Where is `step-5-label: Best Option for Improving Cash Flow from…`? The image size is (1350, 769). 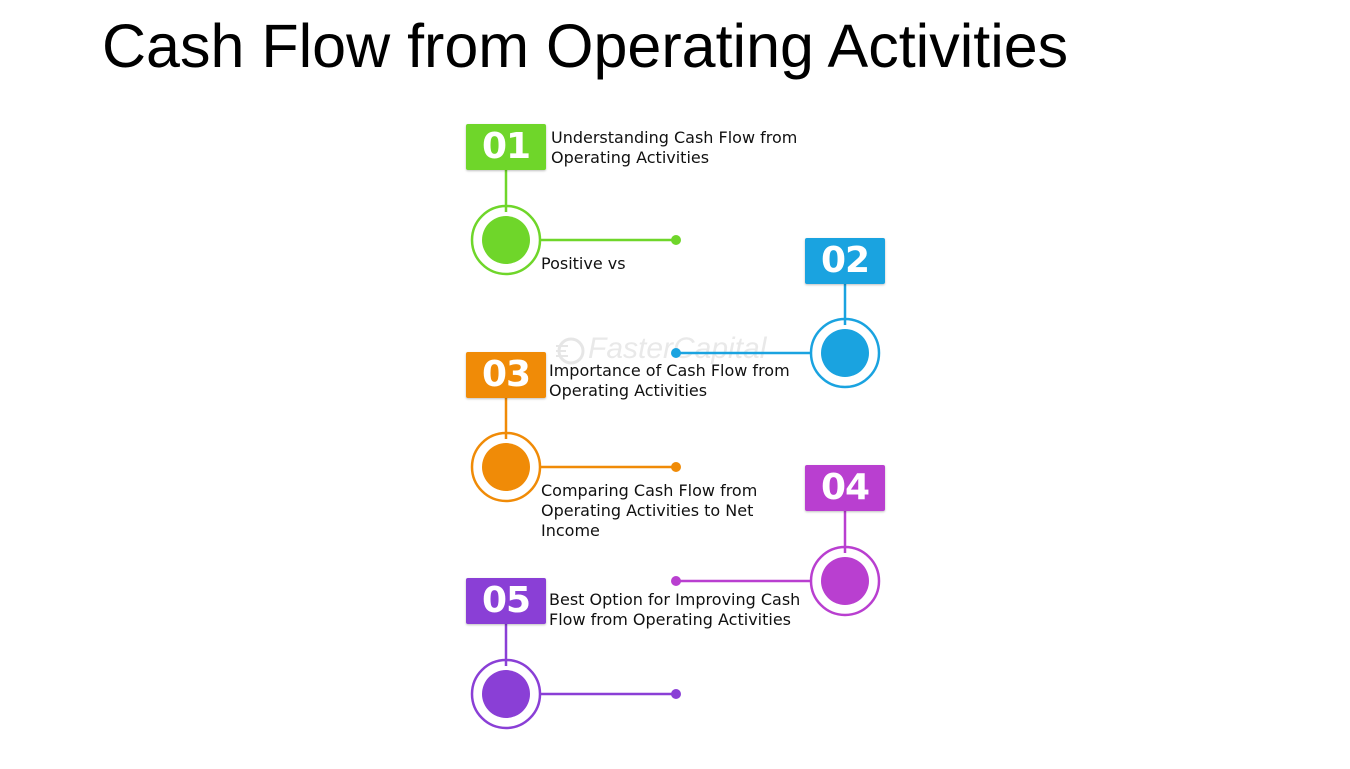
step-5-label: Best Option for Improving Cash Flow from… is located at coordinates (675, 609).